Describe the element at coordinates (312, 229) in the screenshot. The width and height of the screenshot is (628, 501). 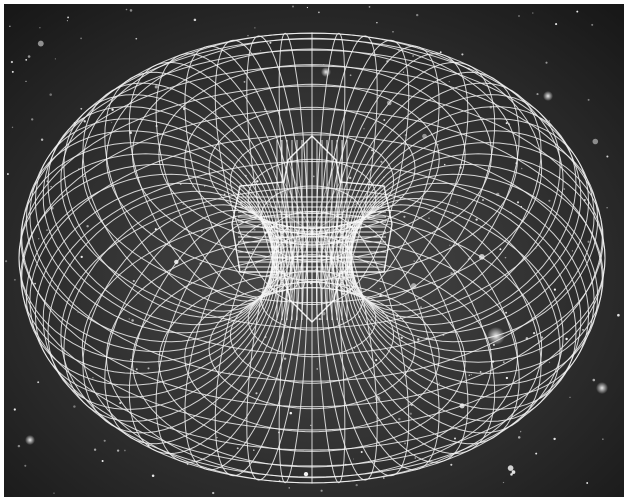
I see `central-crystal` at that location.